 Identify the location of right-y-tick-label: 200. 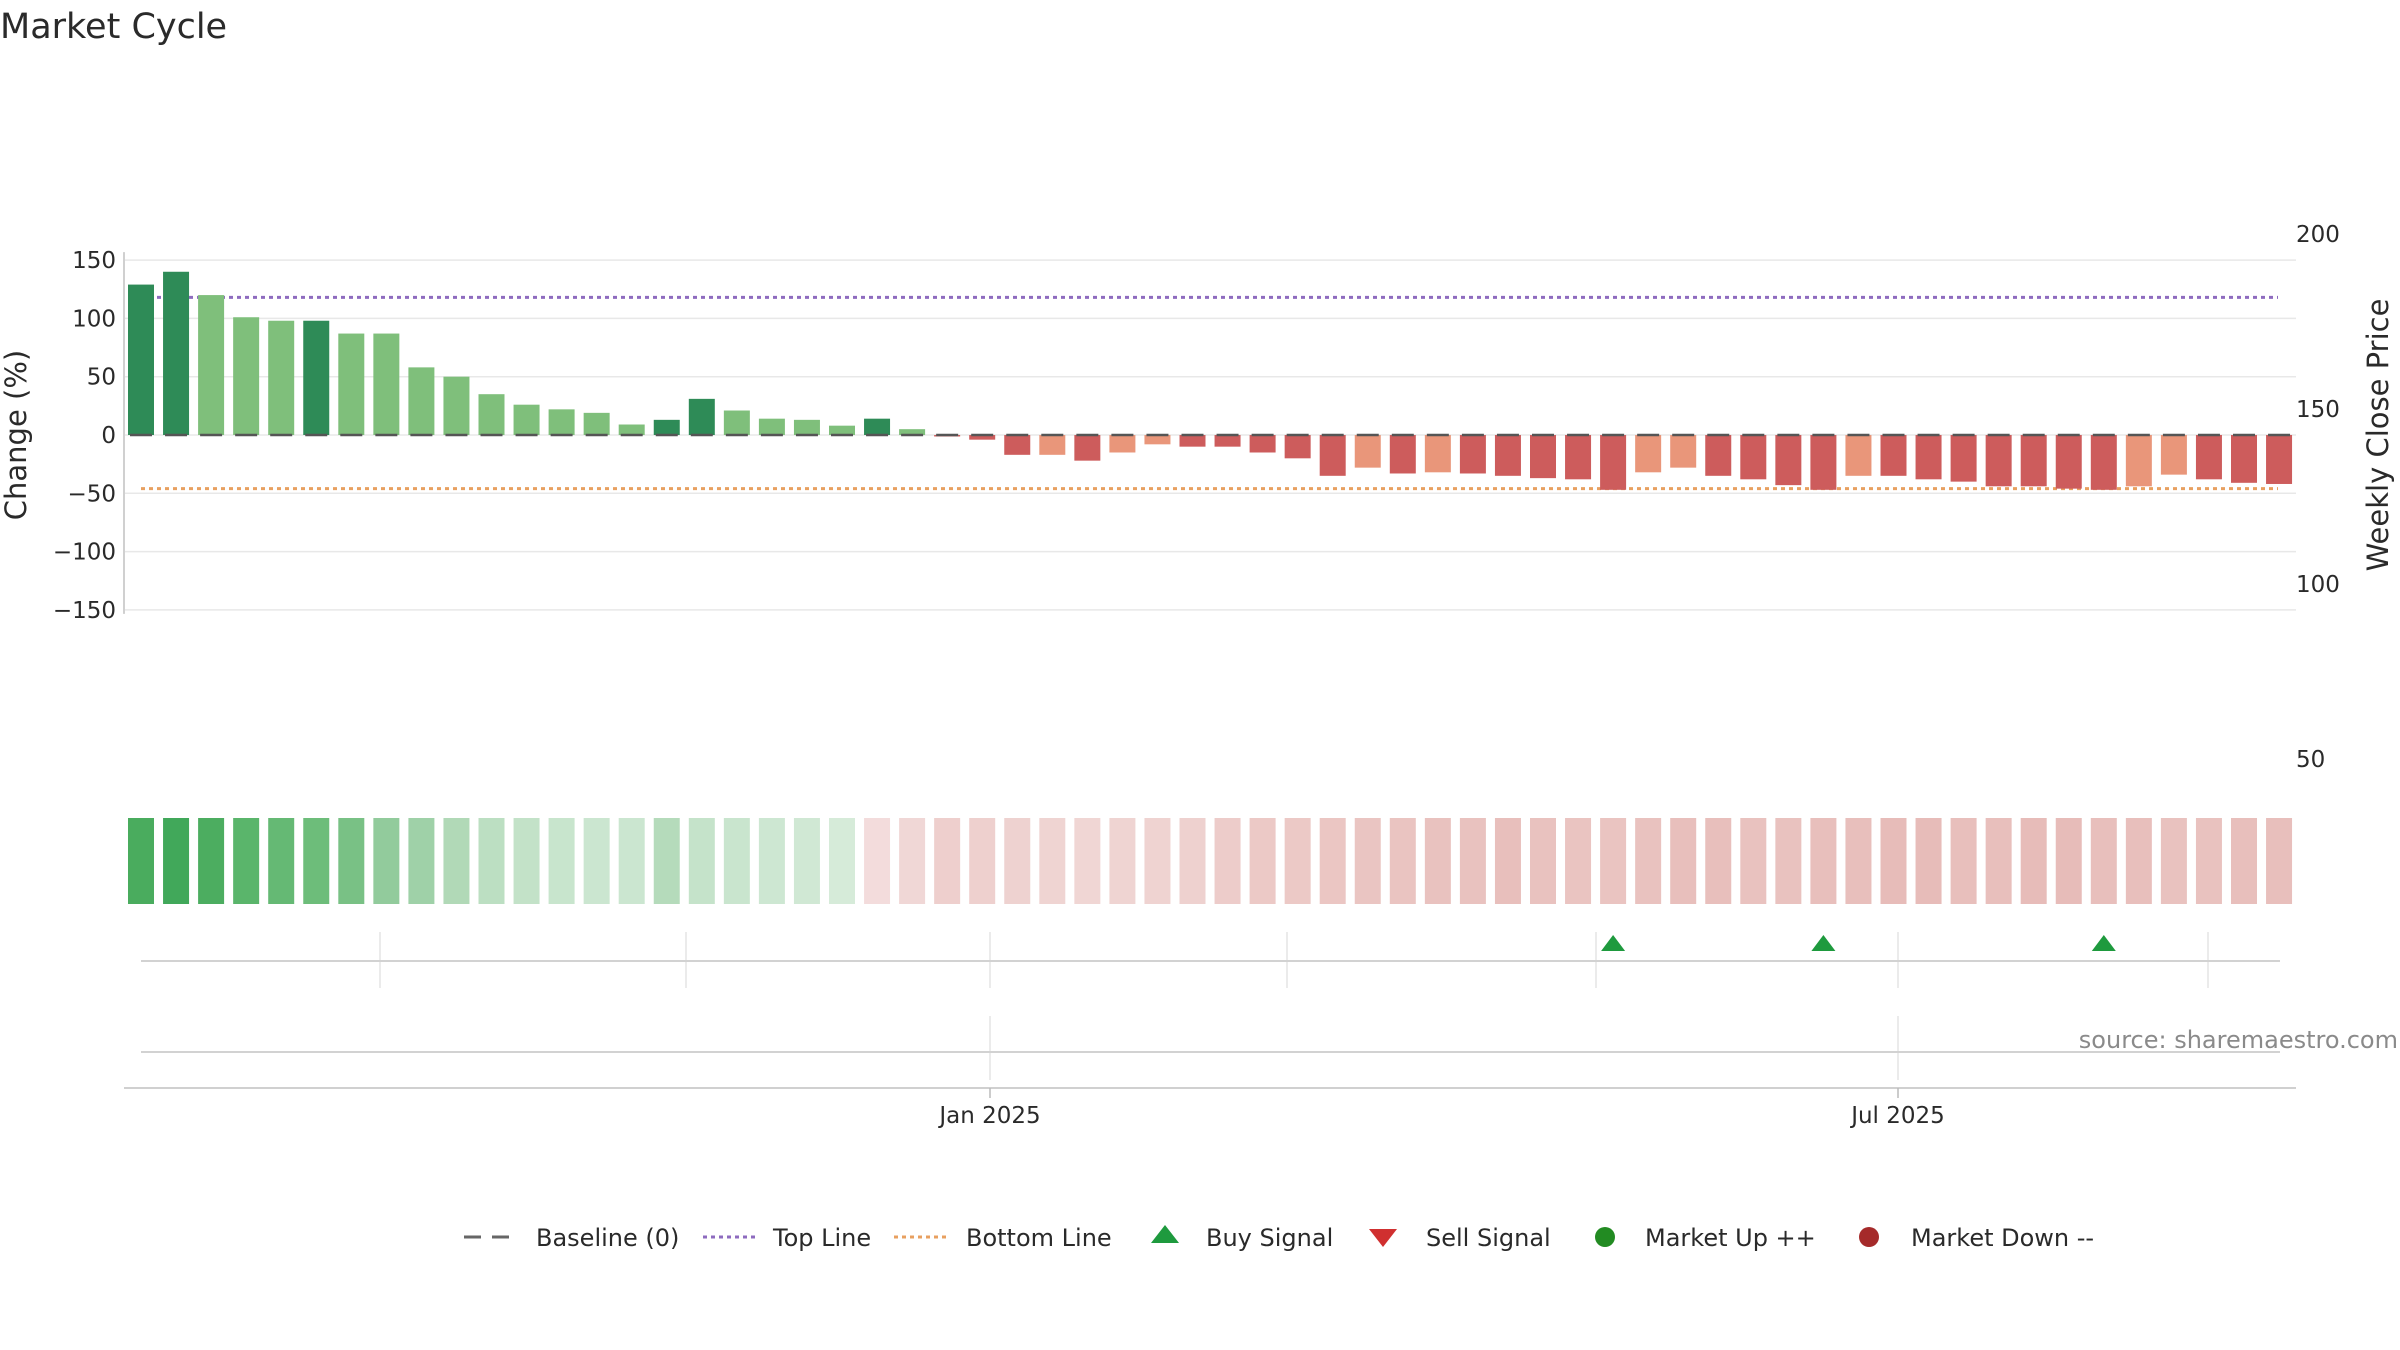
(2318, 235).